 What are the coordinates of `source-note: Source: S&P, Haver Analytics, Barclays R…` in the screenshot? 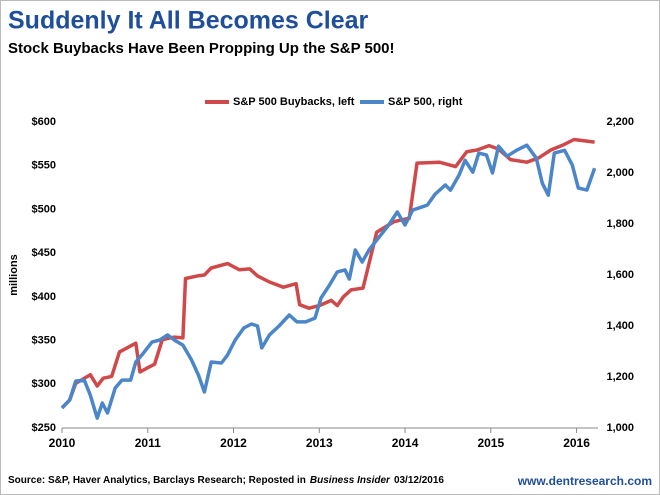 It's located at (226, 480).